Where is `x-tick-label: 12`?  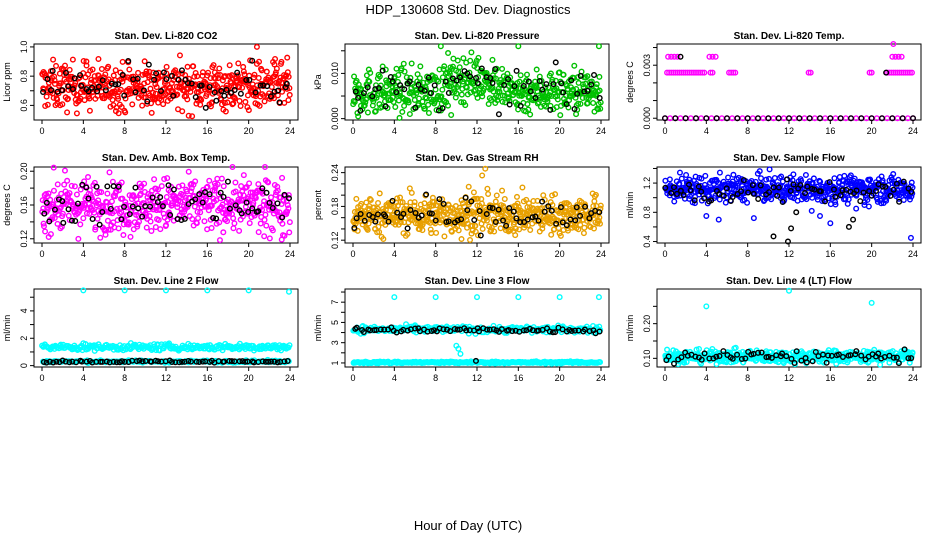 x-tick-label: 12 is located at coordinates (166, 378).